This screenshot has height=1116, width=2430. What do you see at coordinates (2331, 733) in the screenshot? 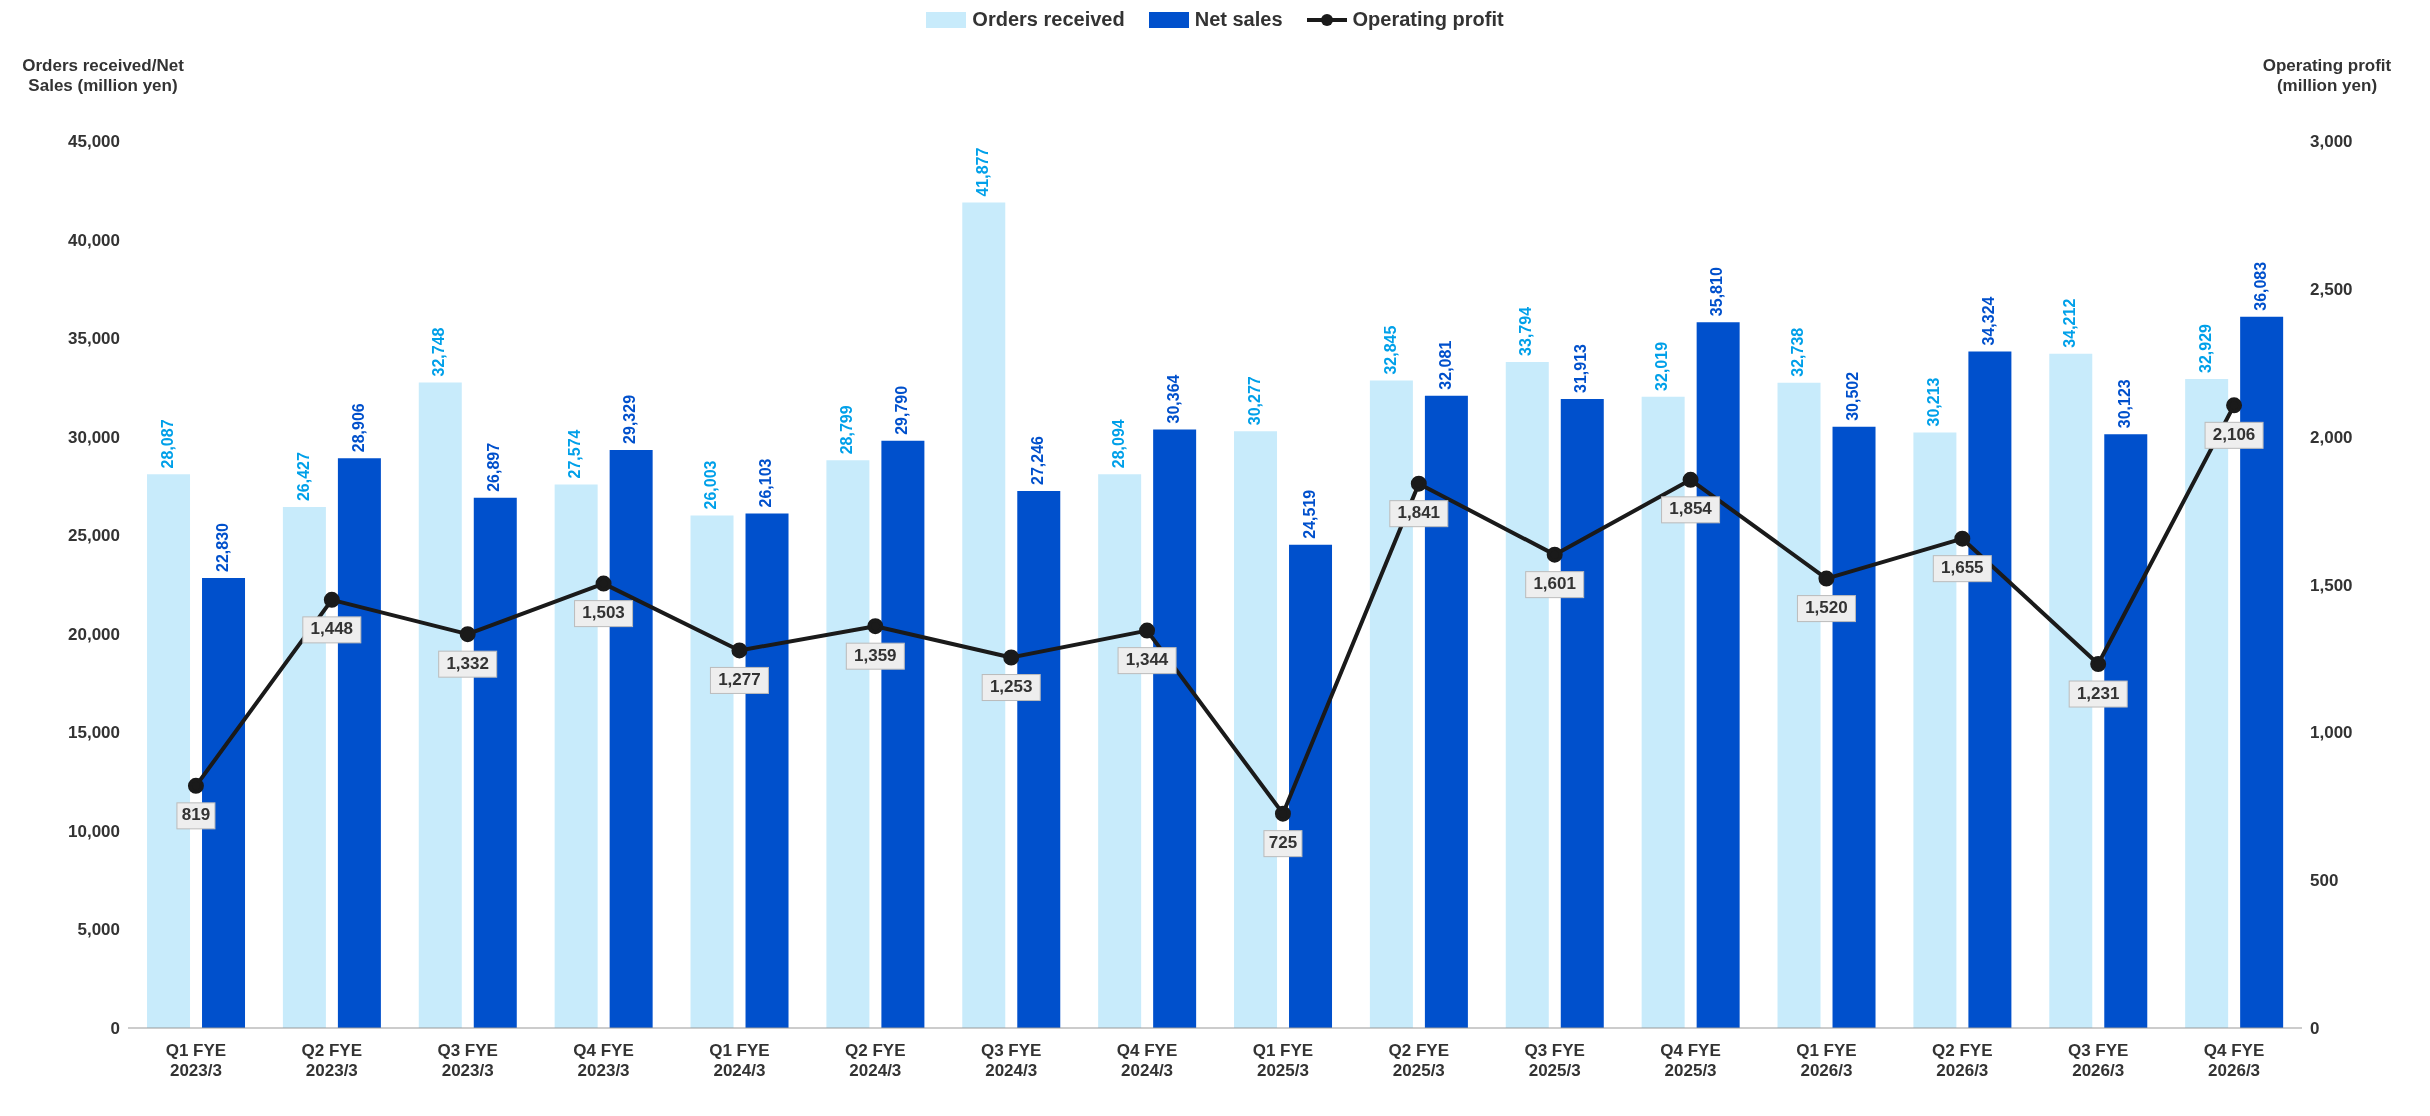
I see `y2-tick-label: 1,000` at bounding box center [2331, 733].